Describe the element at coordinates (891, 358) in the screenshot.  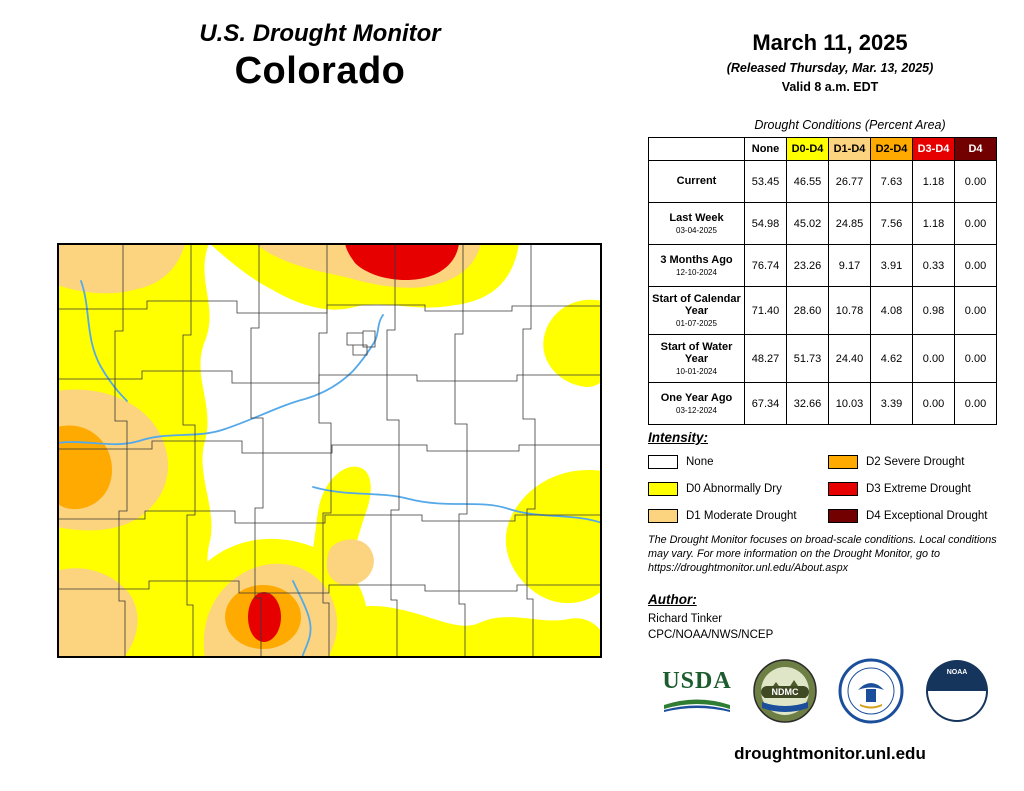
I see `value-cell: 4.62` at that location.